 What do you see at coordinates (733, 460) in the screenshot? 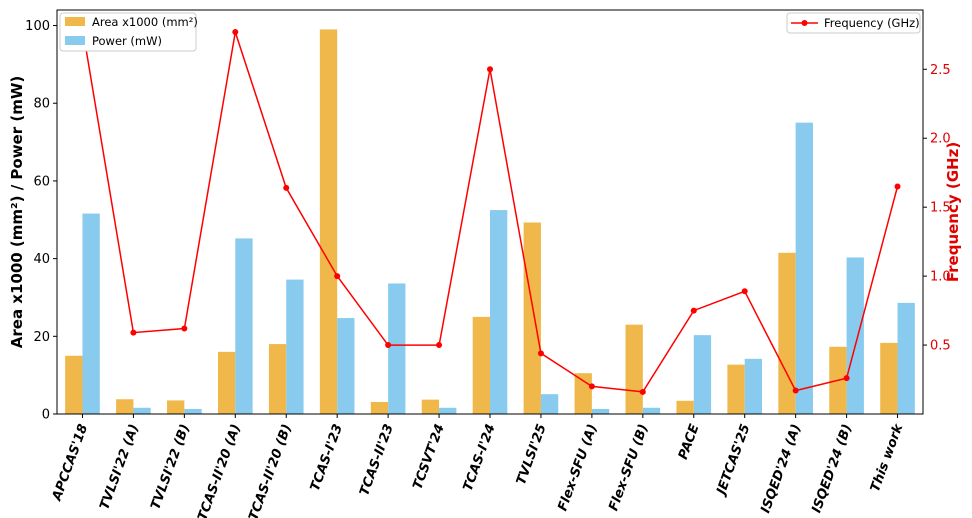
I see `x-tick-label: JETCAS'25` at bounding box center [733, 460].